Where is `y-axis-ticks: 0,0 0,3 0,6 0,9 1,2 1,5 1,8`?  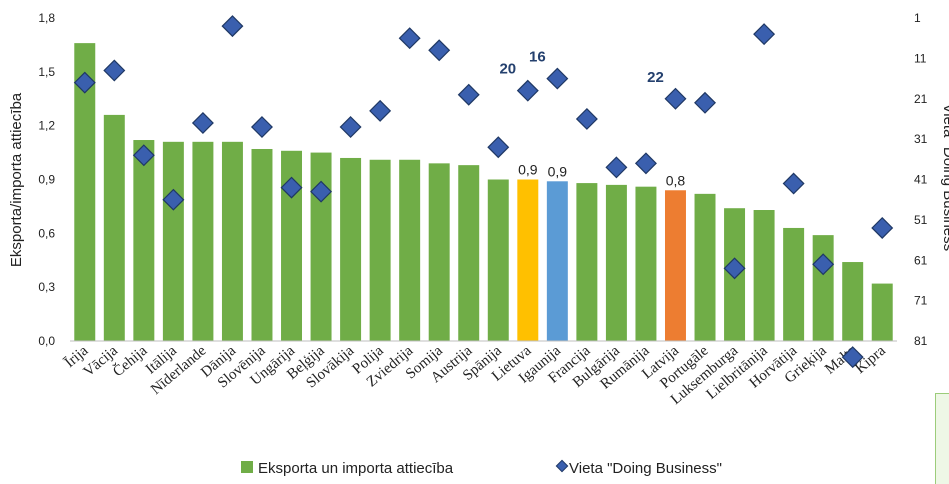
y-axis-ticks: 0,0 0,3 0,6 0,9 1,2 1,5 1,8 is located at coordinates (46, 179).